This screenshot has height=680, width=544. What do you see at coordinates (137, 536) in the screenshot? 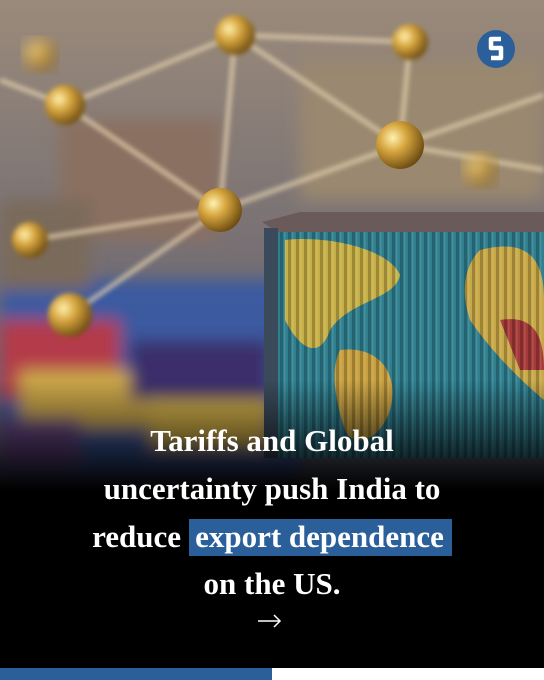
I see `headline-text: reduce` at bounding box center [137, 536].